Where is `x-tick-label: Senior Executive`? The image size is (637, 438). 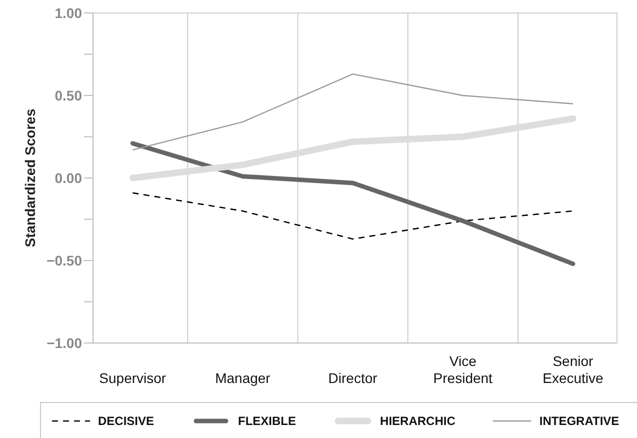
x-tick-label: Senior Executive is located at coordinates (573, 369).